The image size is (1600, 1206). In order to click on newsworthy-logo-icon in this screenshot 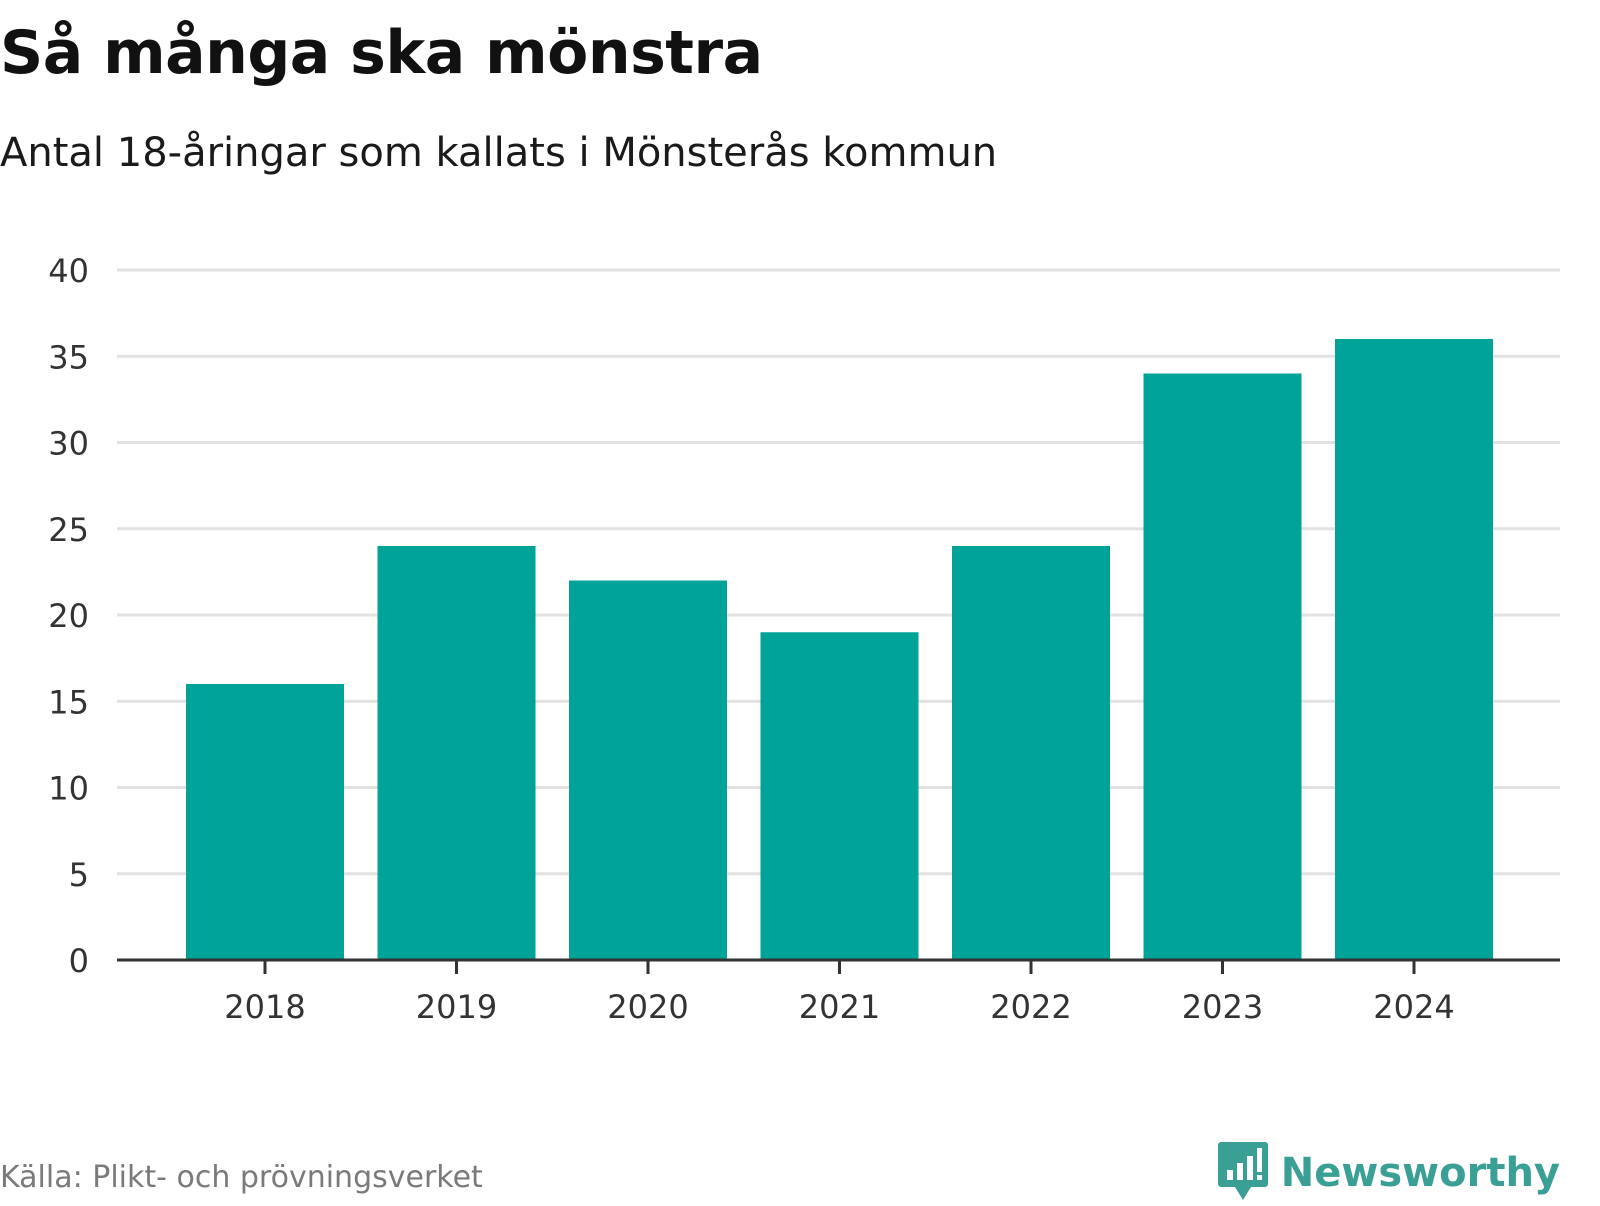, I will do `click(1243, 1173)`.